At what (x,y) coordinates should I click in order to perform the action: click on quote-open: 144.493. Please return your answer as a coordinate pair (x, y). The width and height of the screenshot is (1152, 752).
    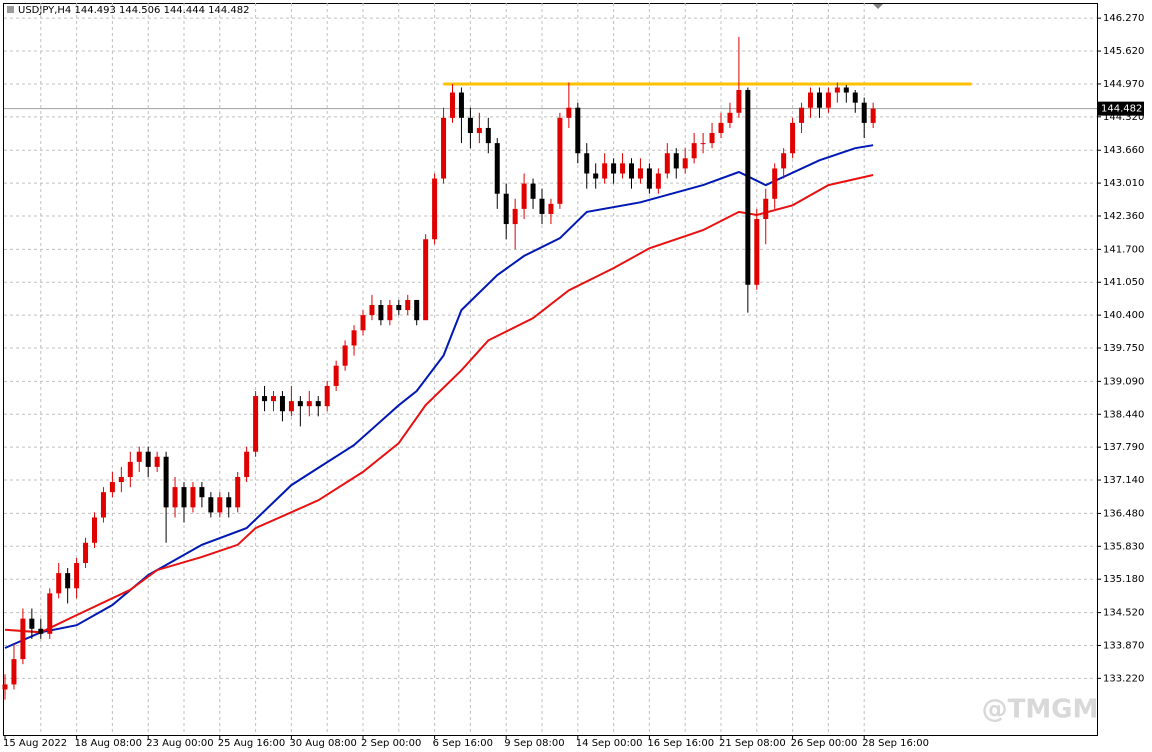
    Looking at the image, I should click on (94, 10).